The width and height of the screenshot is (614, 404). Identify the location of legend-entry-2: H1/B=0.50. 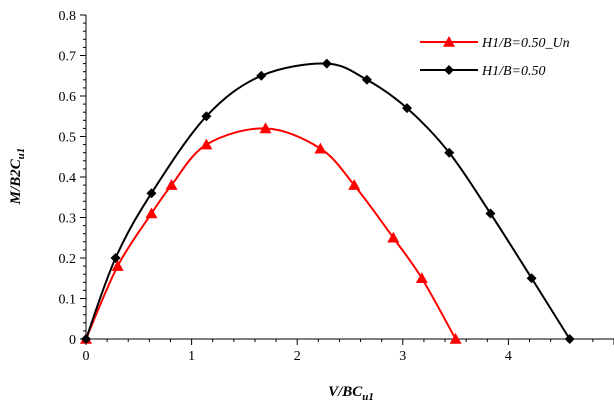
(483, 71).